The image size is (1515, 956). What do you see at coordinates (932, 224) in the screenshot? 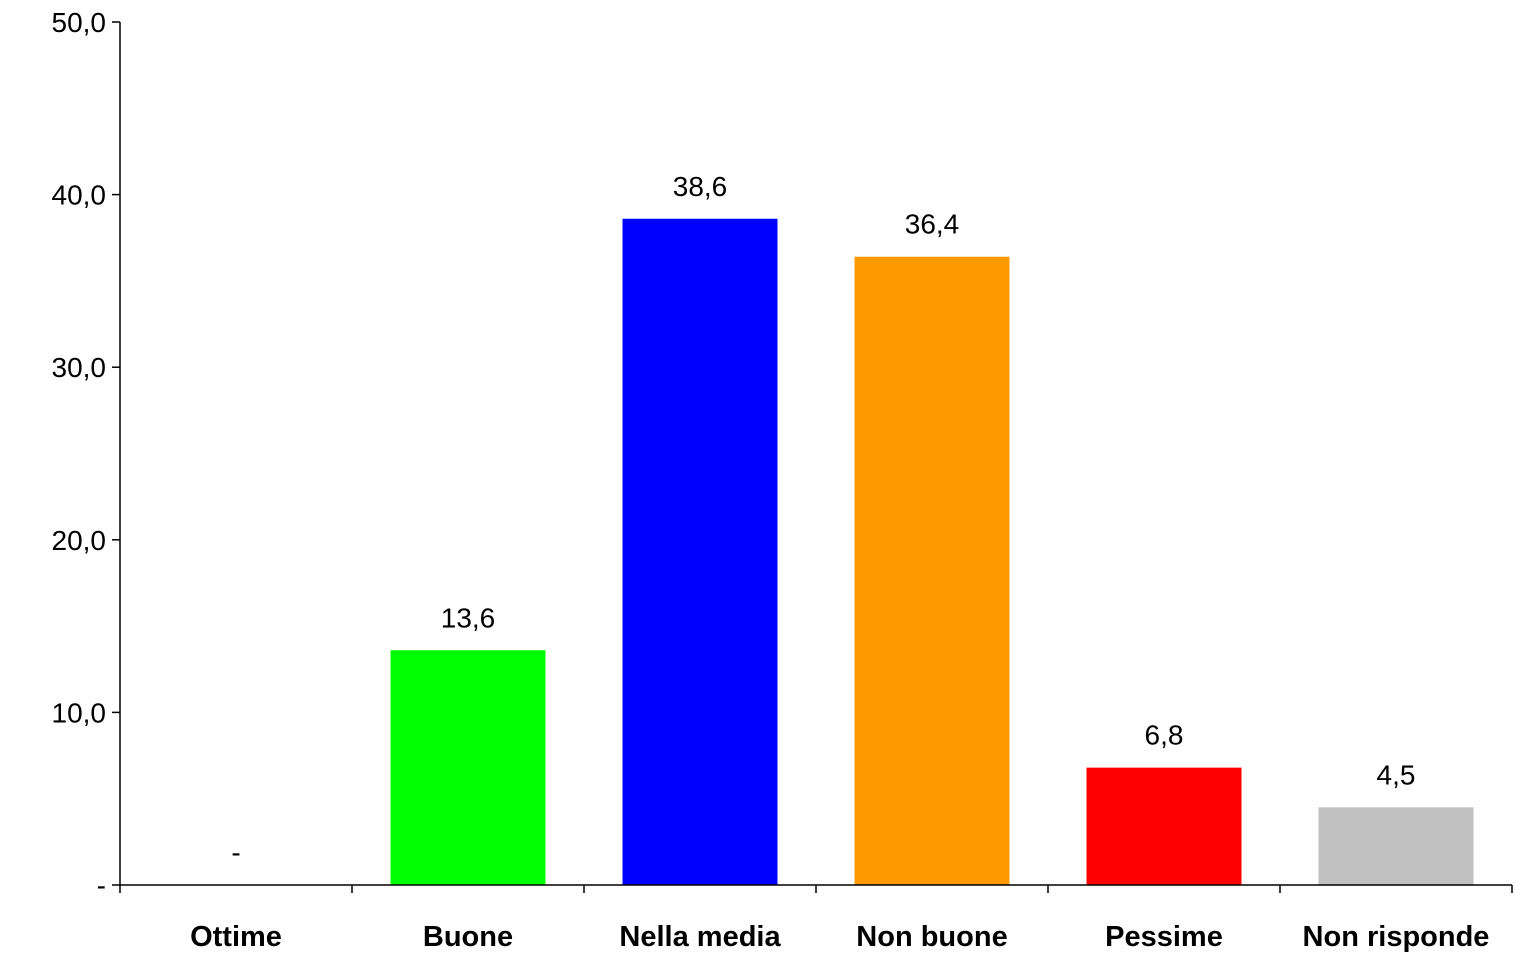
I see `data-label: 36,4` at bounding box center [932, 224].